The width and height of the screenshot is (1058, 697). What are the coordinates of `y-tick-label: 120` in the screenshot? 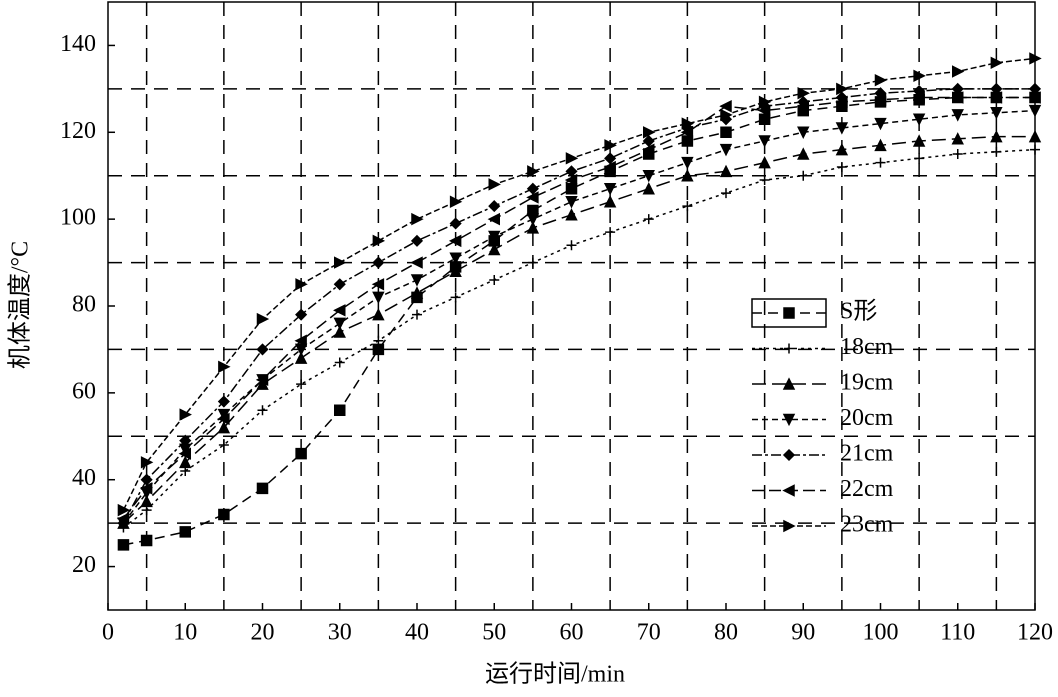 It's located at (78, 131).